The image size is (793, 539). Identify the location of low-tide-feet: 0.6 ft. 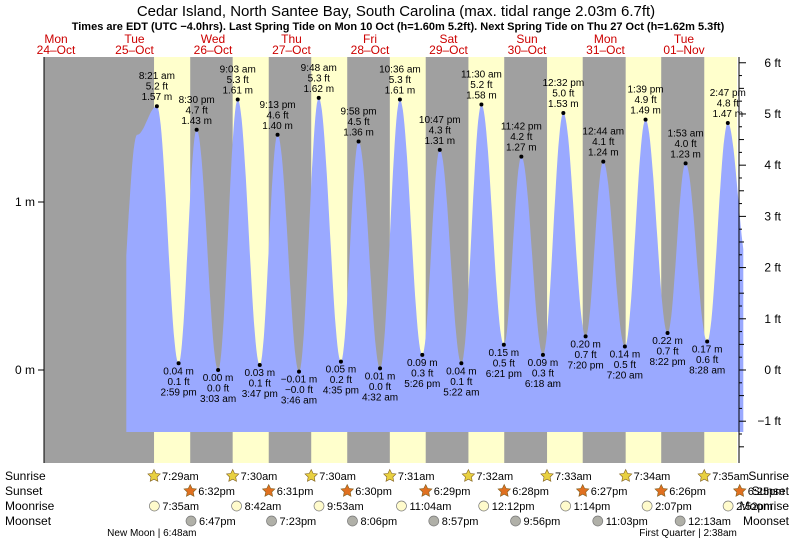
(707, 360).